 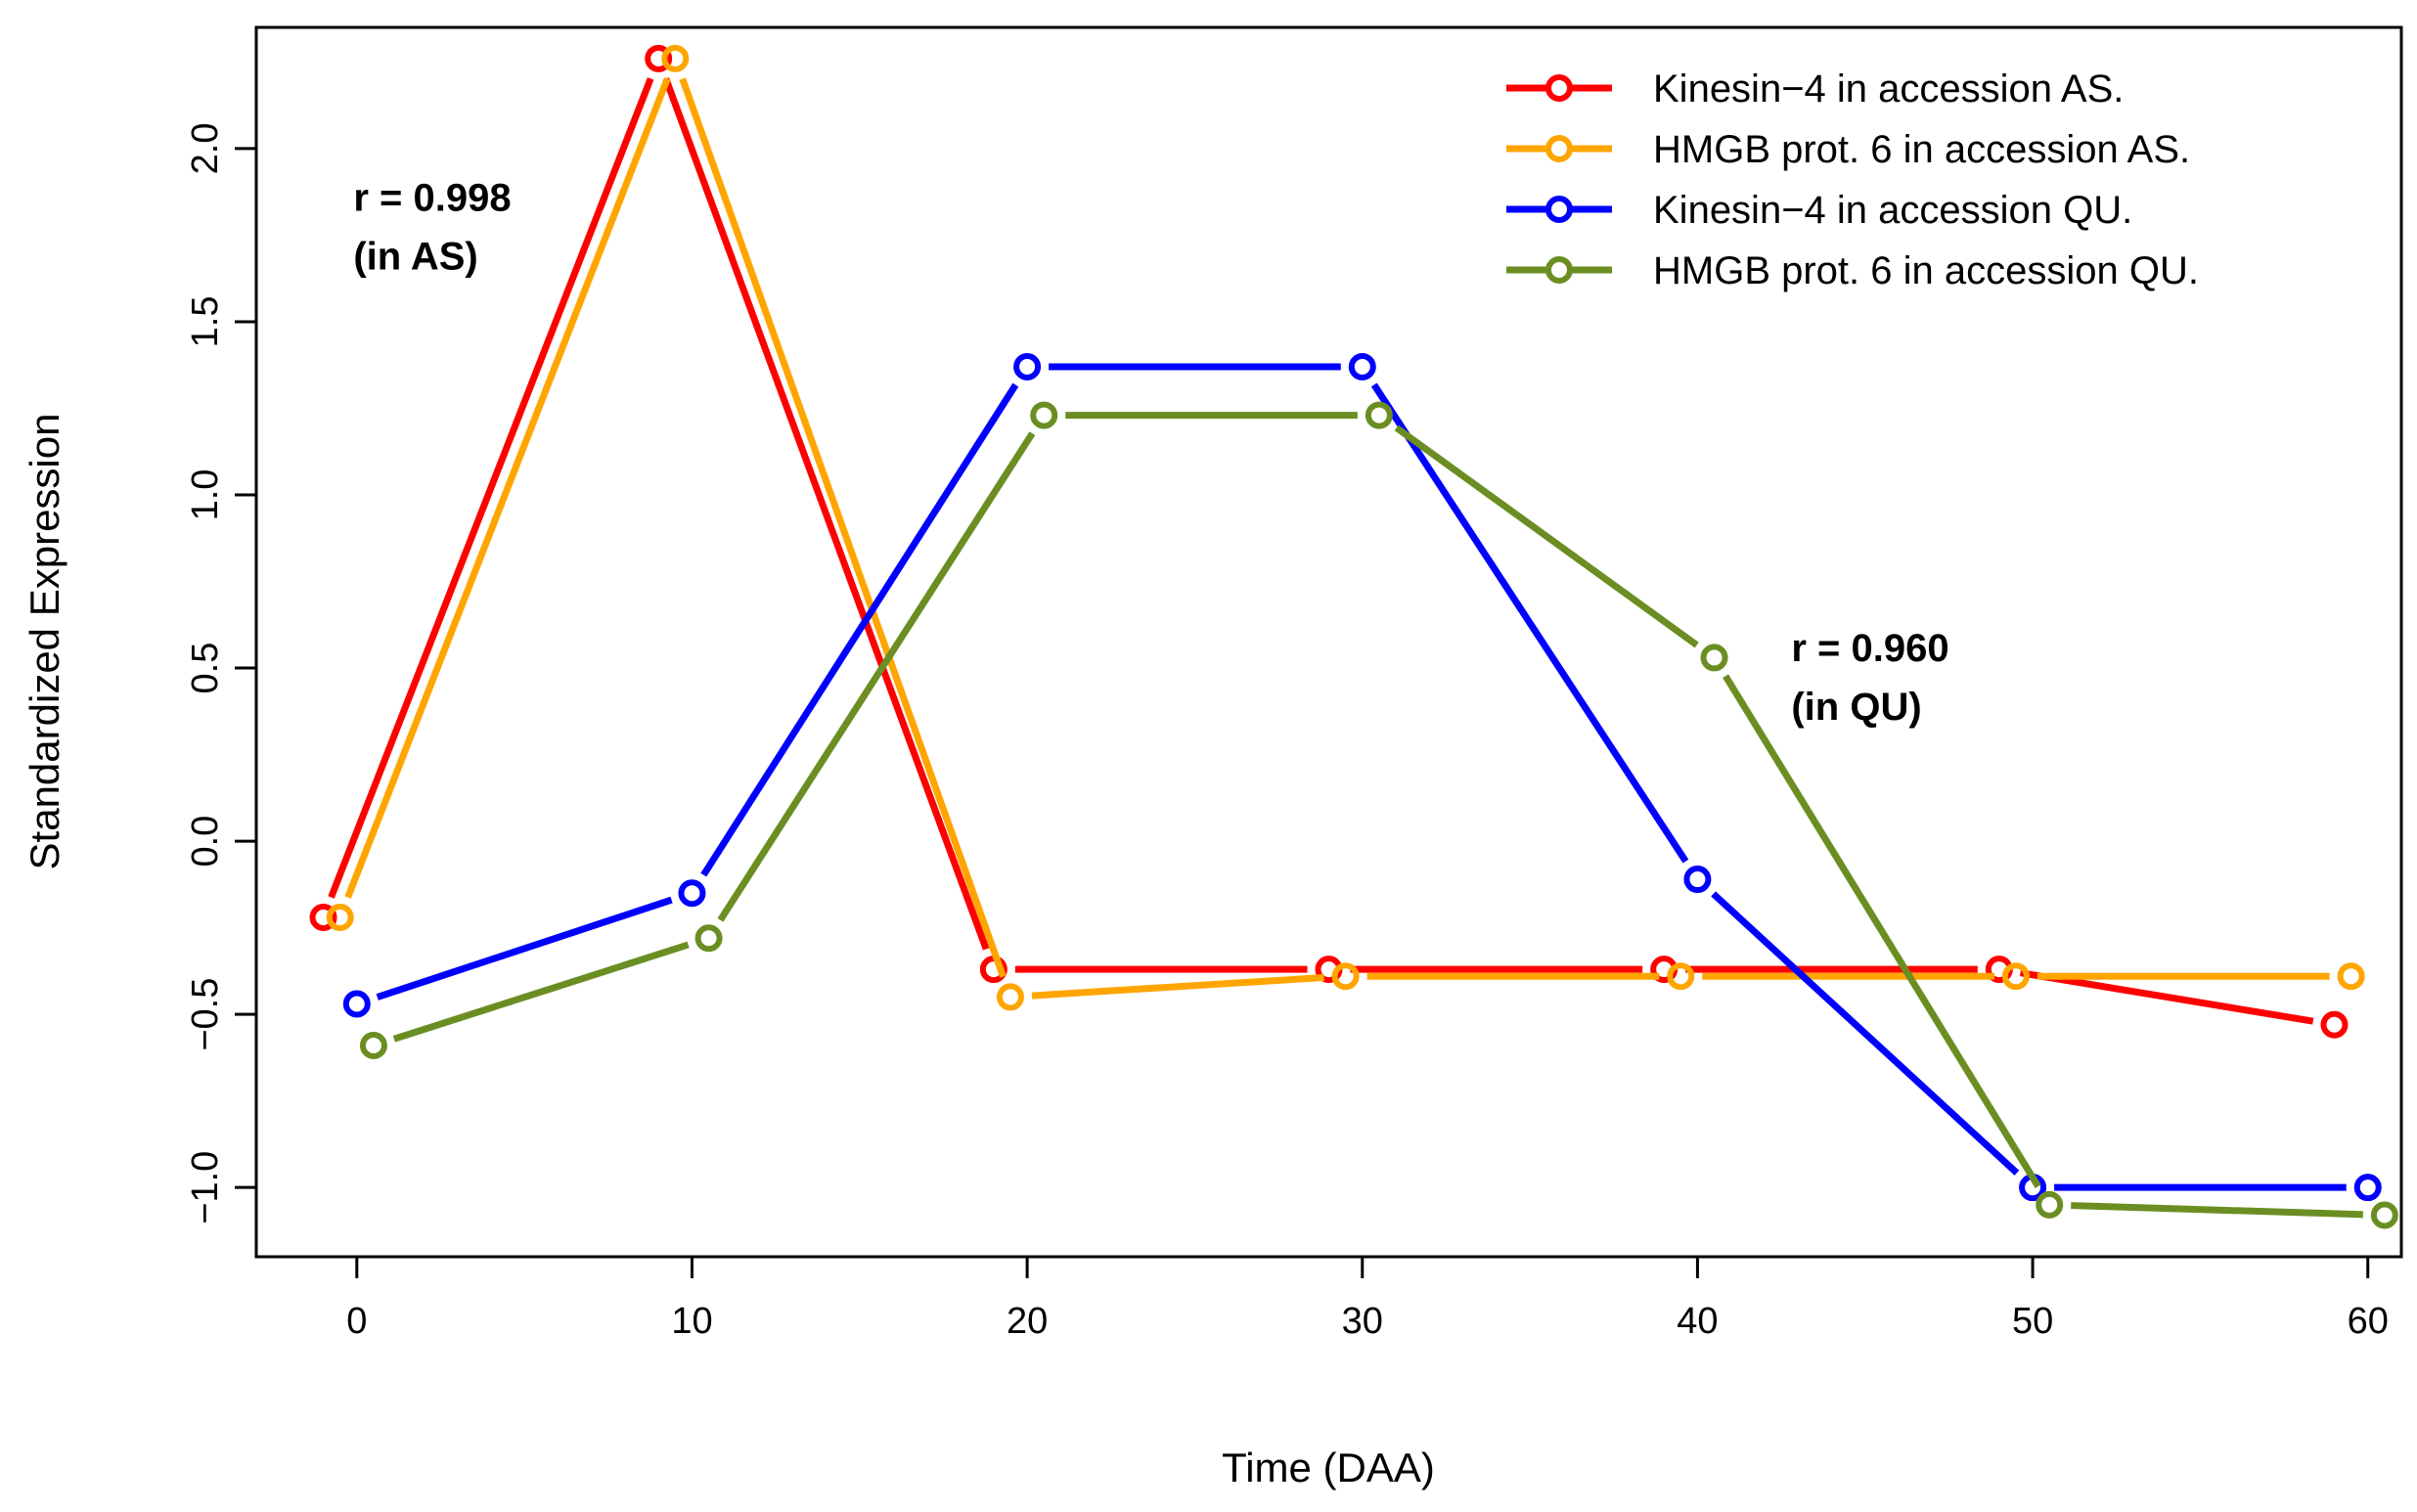 I want to click on annotation-text: (in QU), so click(x=1856, y=708).